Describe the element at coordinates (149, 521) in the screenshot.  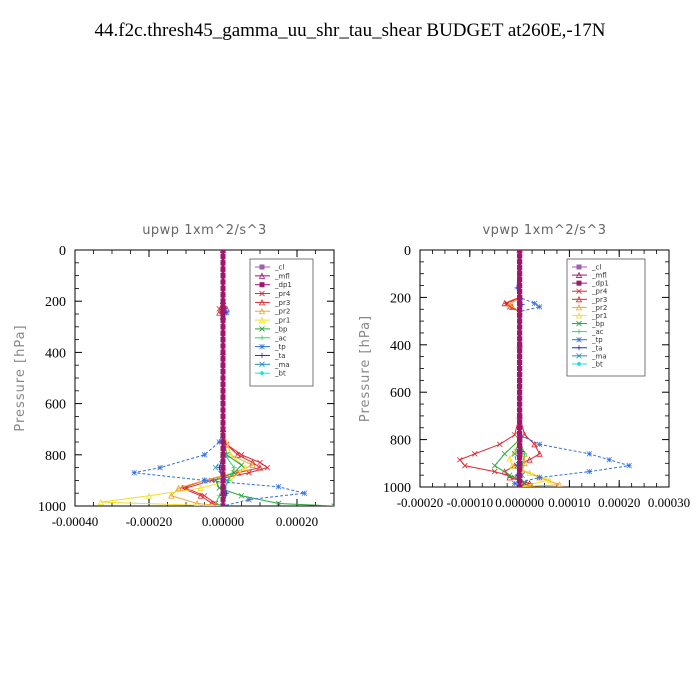
I see `x-tick-label: -0.00020` at that location.